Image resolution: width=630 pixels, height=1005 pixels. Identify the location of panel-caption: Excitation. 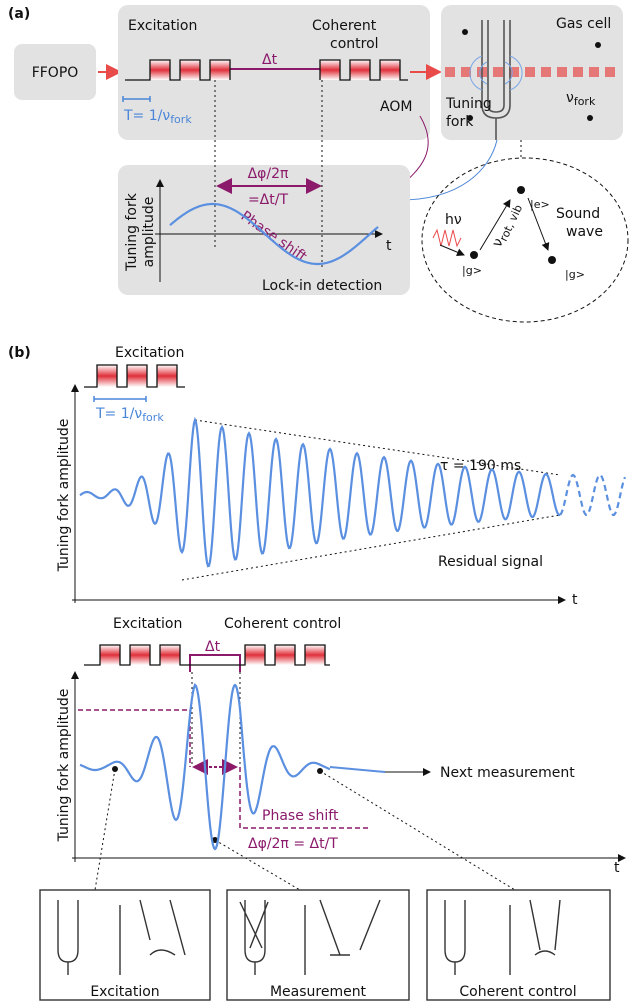
(124, 992).